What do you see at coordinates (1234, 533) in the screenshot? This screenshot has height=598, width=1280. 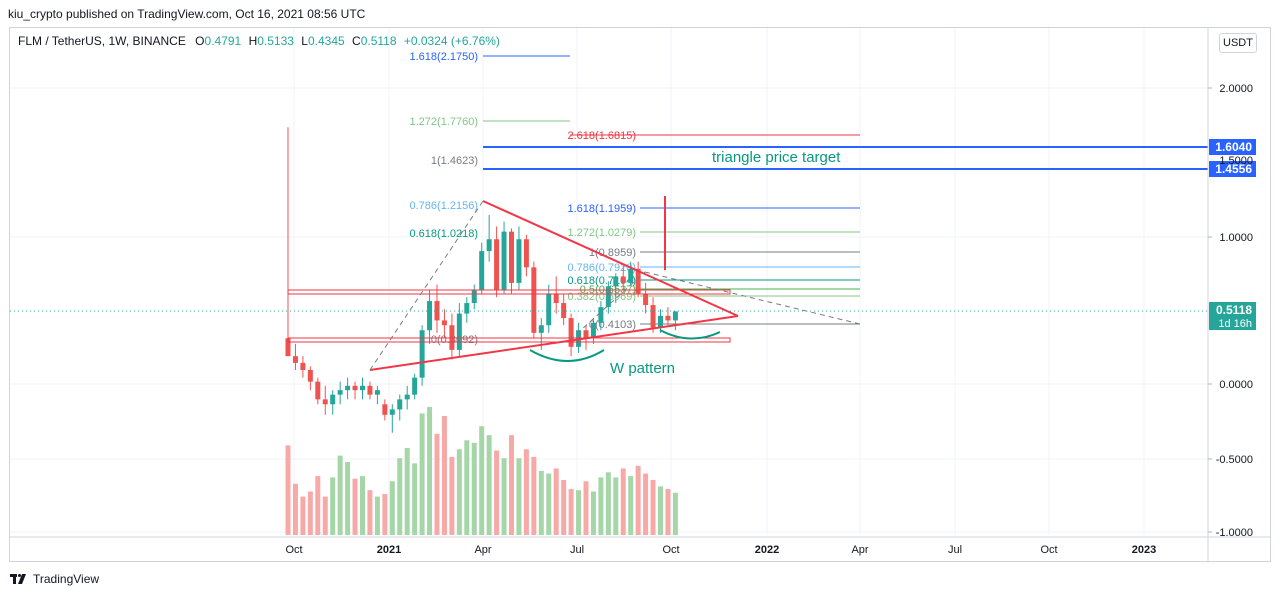 I see `y-tick-label: -1.0000` at bounding box center [1234, 533].